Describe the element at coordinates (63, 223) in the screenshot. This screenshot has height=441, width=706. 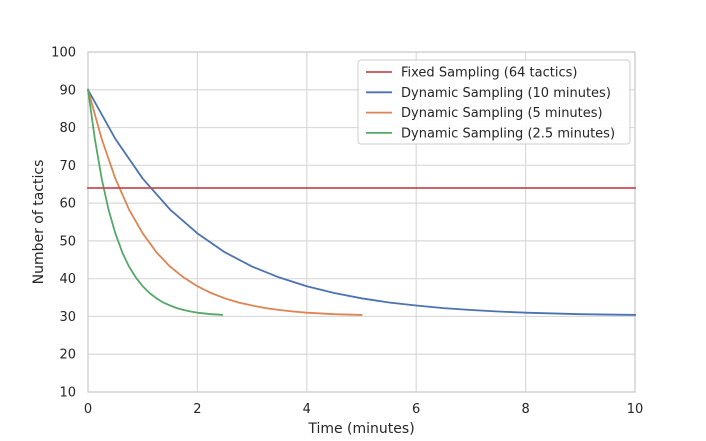
I see `y-axis-ticks: 10 20 30 40 50 60 70 80 90 100` at that location.